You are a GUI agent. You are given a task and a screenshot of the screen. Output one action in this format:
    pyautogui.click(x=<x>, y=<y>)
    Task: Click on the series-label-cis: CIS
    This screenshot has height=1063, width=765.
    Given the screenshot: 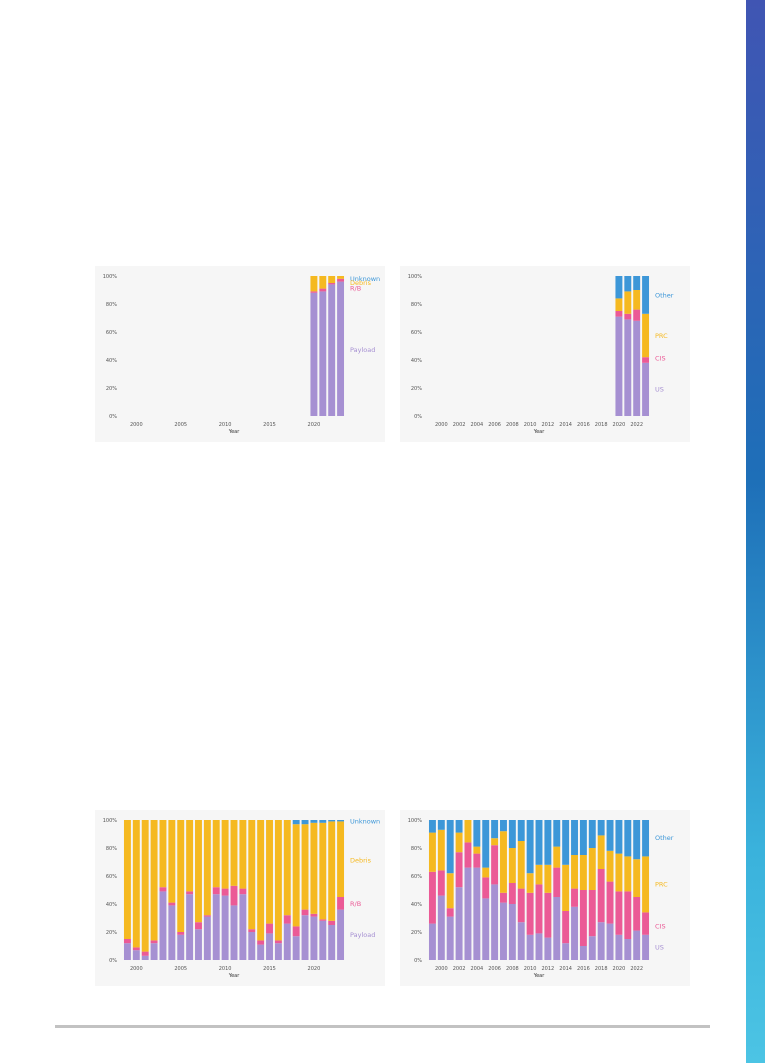 What is the action you would take?
    pyautogui.click(x=660, y=926)
    